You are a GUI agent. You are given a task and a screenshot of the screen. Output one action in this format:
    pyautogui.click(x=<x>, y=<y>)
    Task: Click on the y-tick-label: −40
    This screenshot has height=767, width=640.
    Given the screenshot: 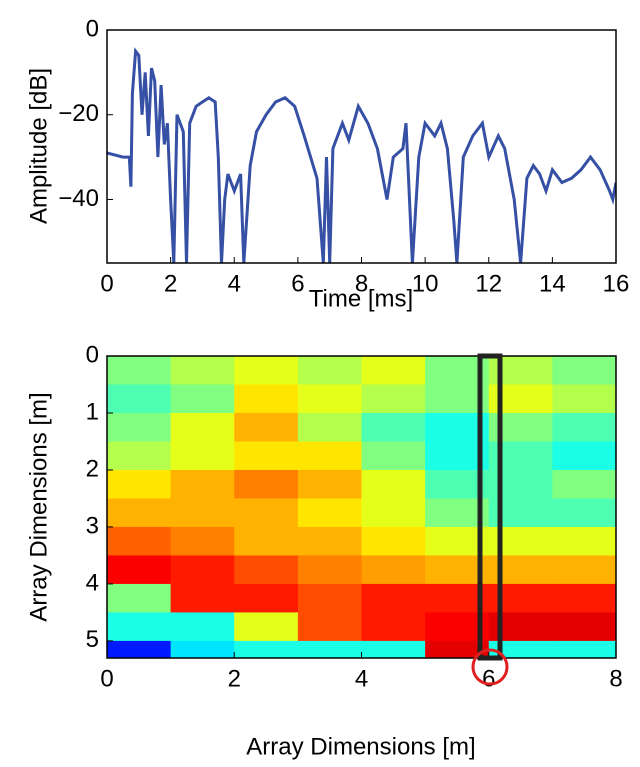 What is the action you would take?
    pyautogui.click(x=78, y=198)
    